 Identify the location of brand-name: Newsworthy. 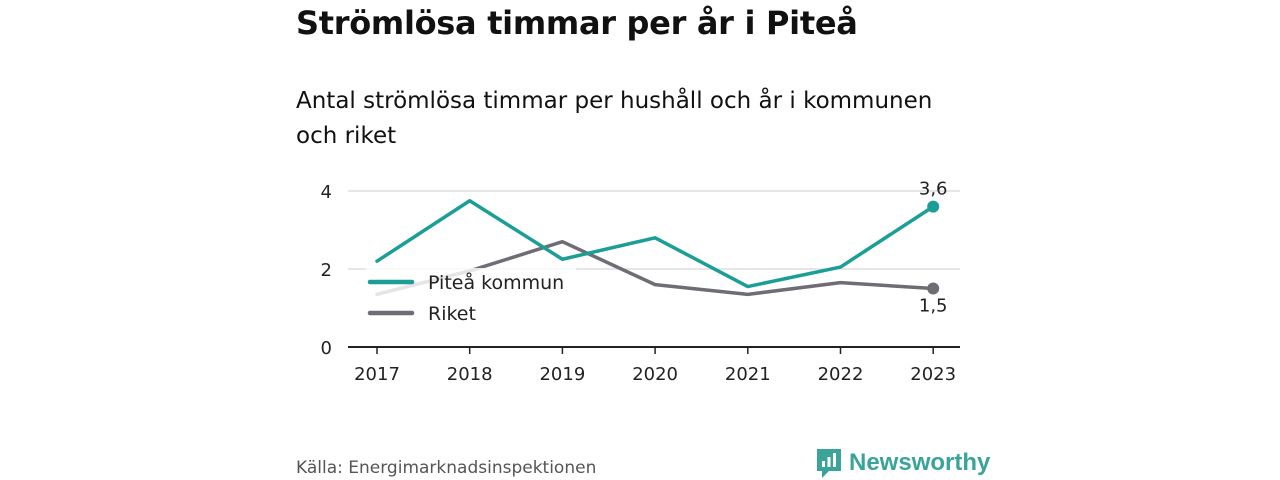
(920, 462).